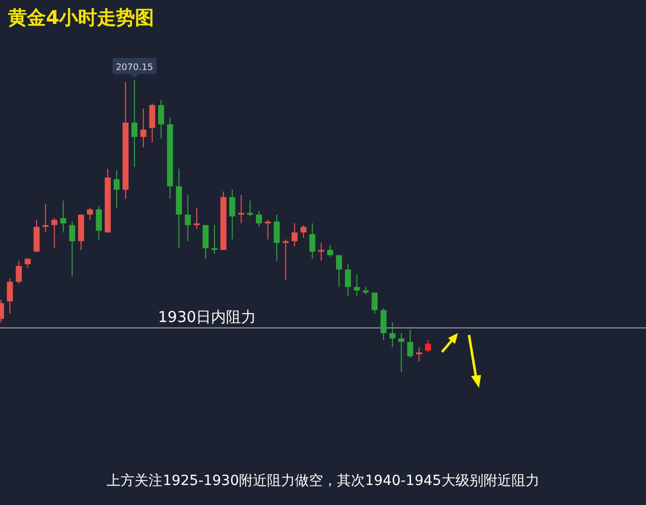 The image size is (646, 505). I want to click on text: 上方关注1925-1930附近阻力做空，其次1940-1945大级别附近阻力, so click(323, 481).